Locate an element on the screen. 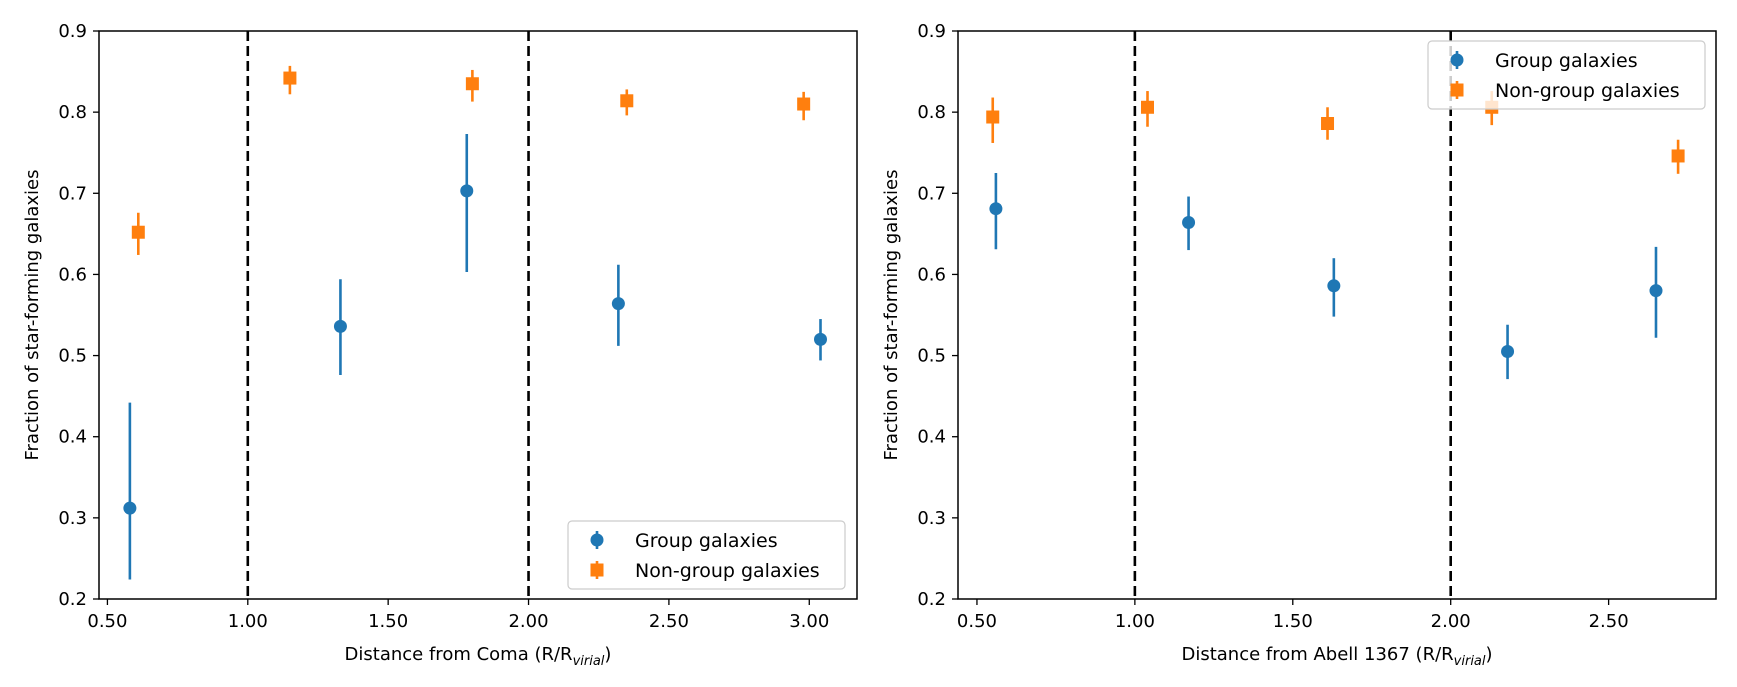 The image size is (1737, 687). x-axis-label: Distance from Coma (R/Rvirial) is located at coordinates (478, 656).